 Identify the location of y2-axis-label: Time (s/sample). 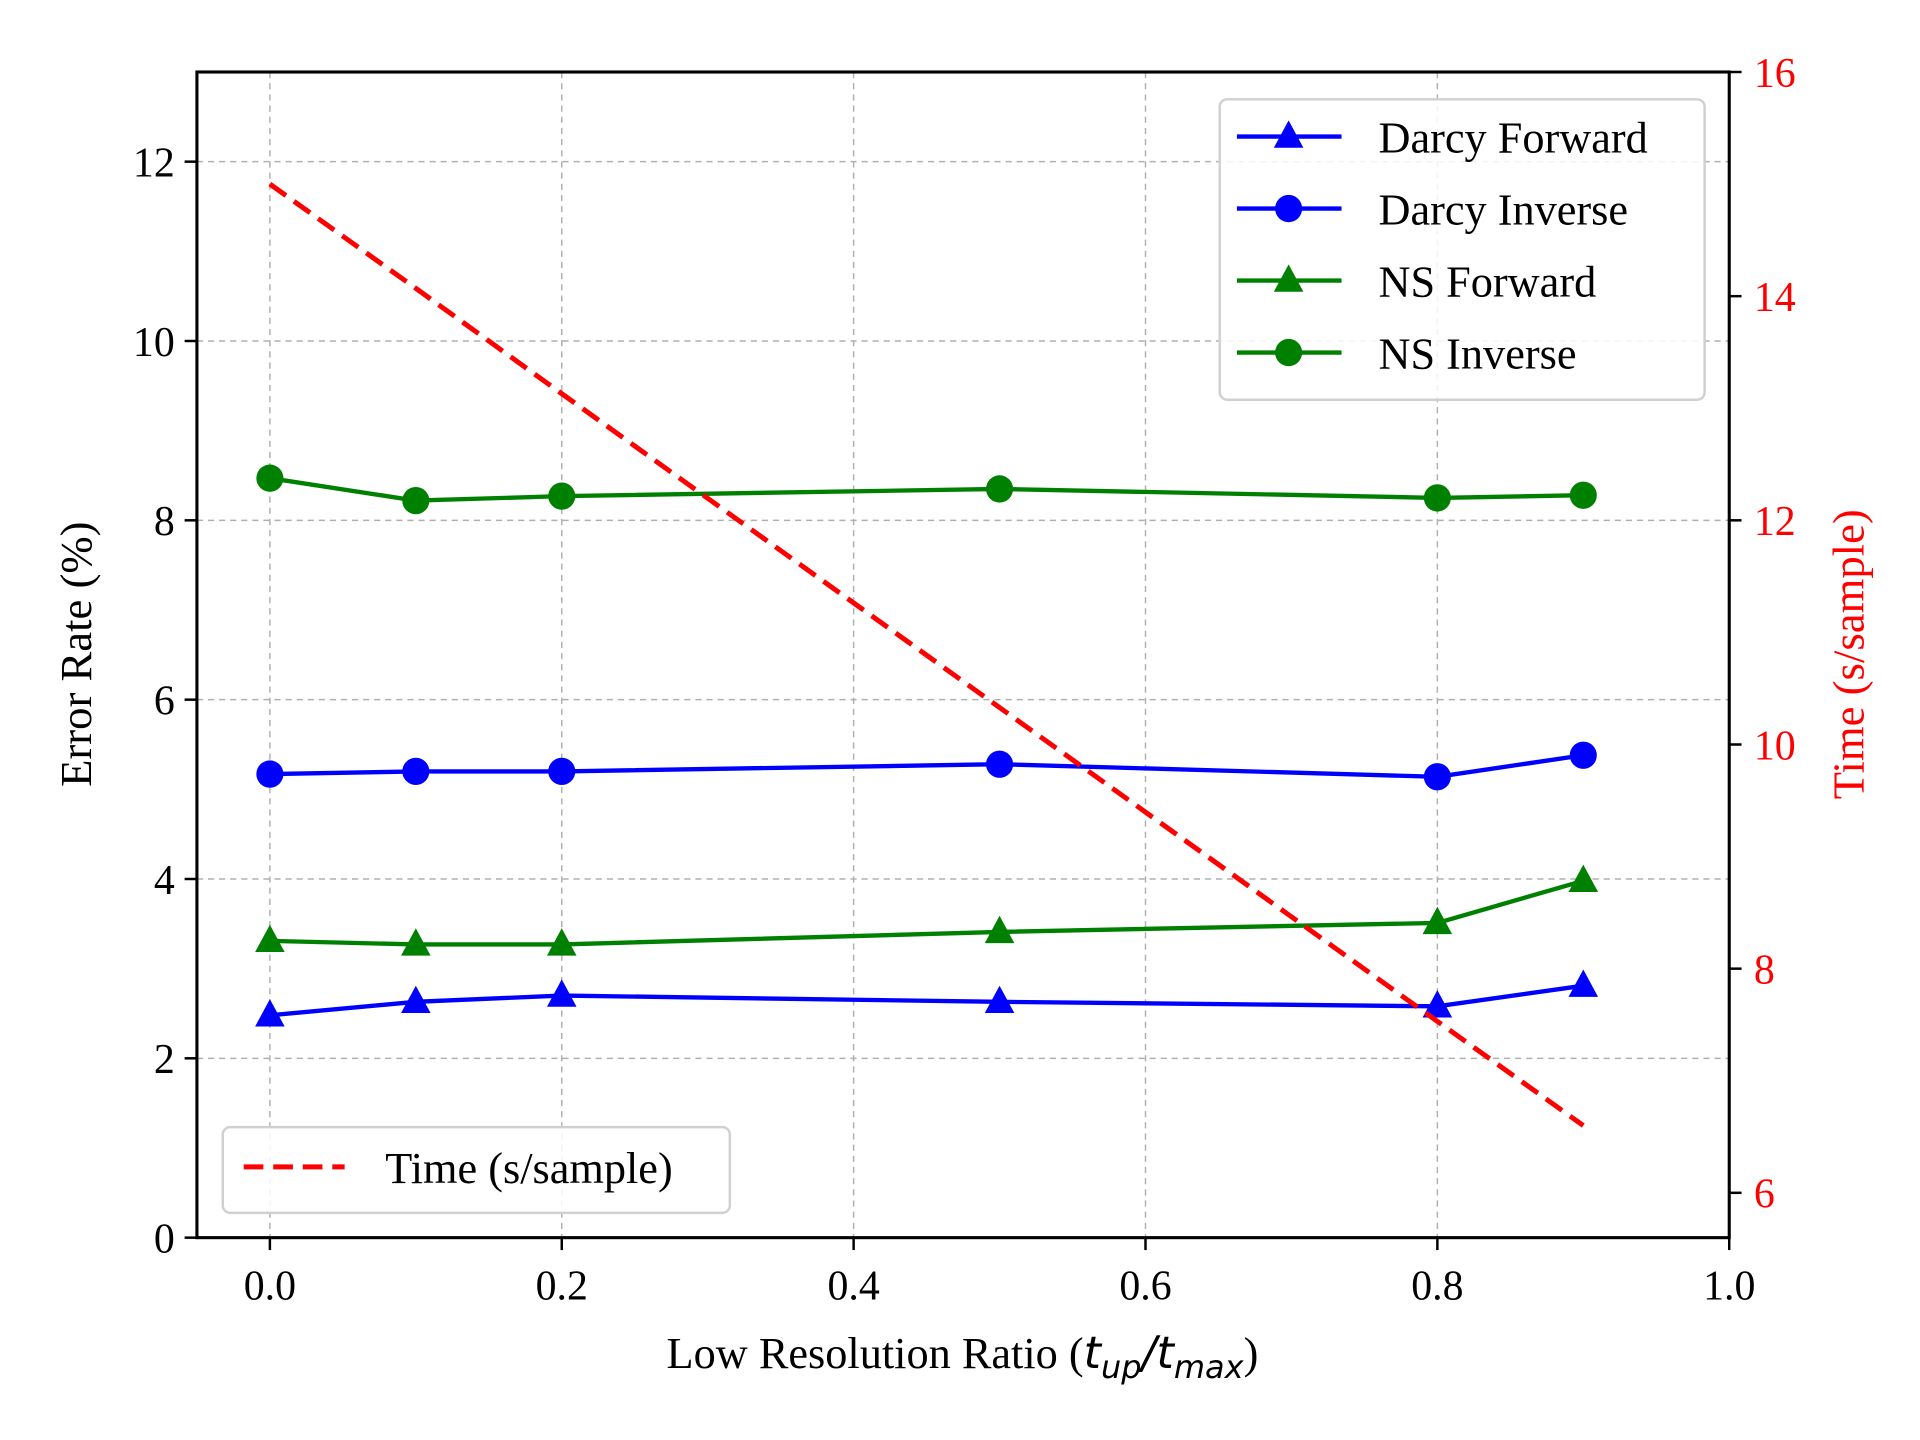
(1849, 654).